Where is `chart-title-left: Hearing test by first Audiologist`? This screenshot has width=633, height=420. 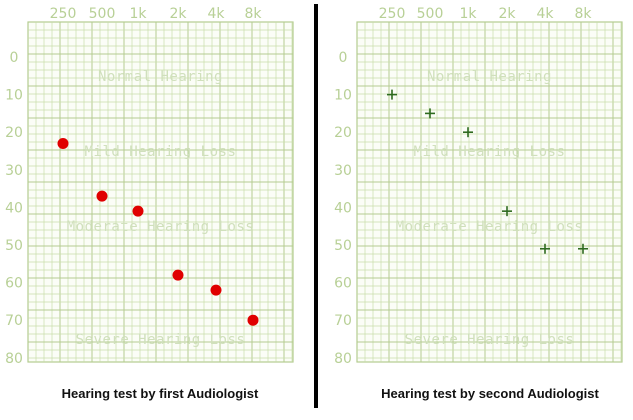
chart-title-left: Hearing test by first Audiologist is located at coordinates (160, 393).